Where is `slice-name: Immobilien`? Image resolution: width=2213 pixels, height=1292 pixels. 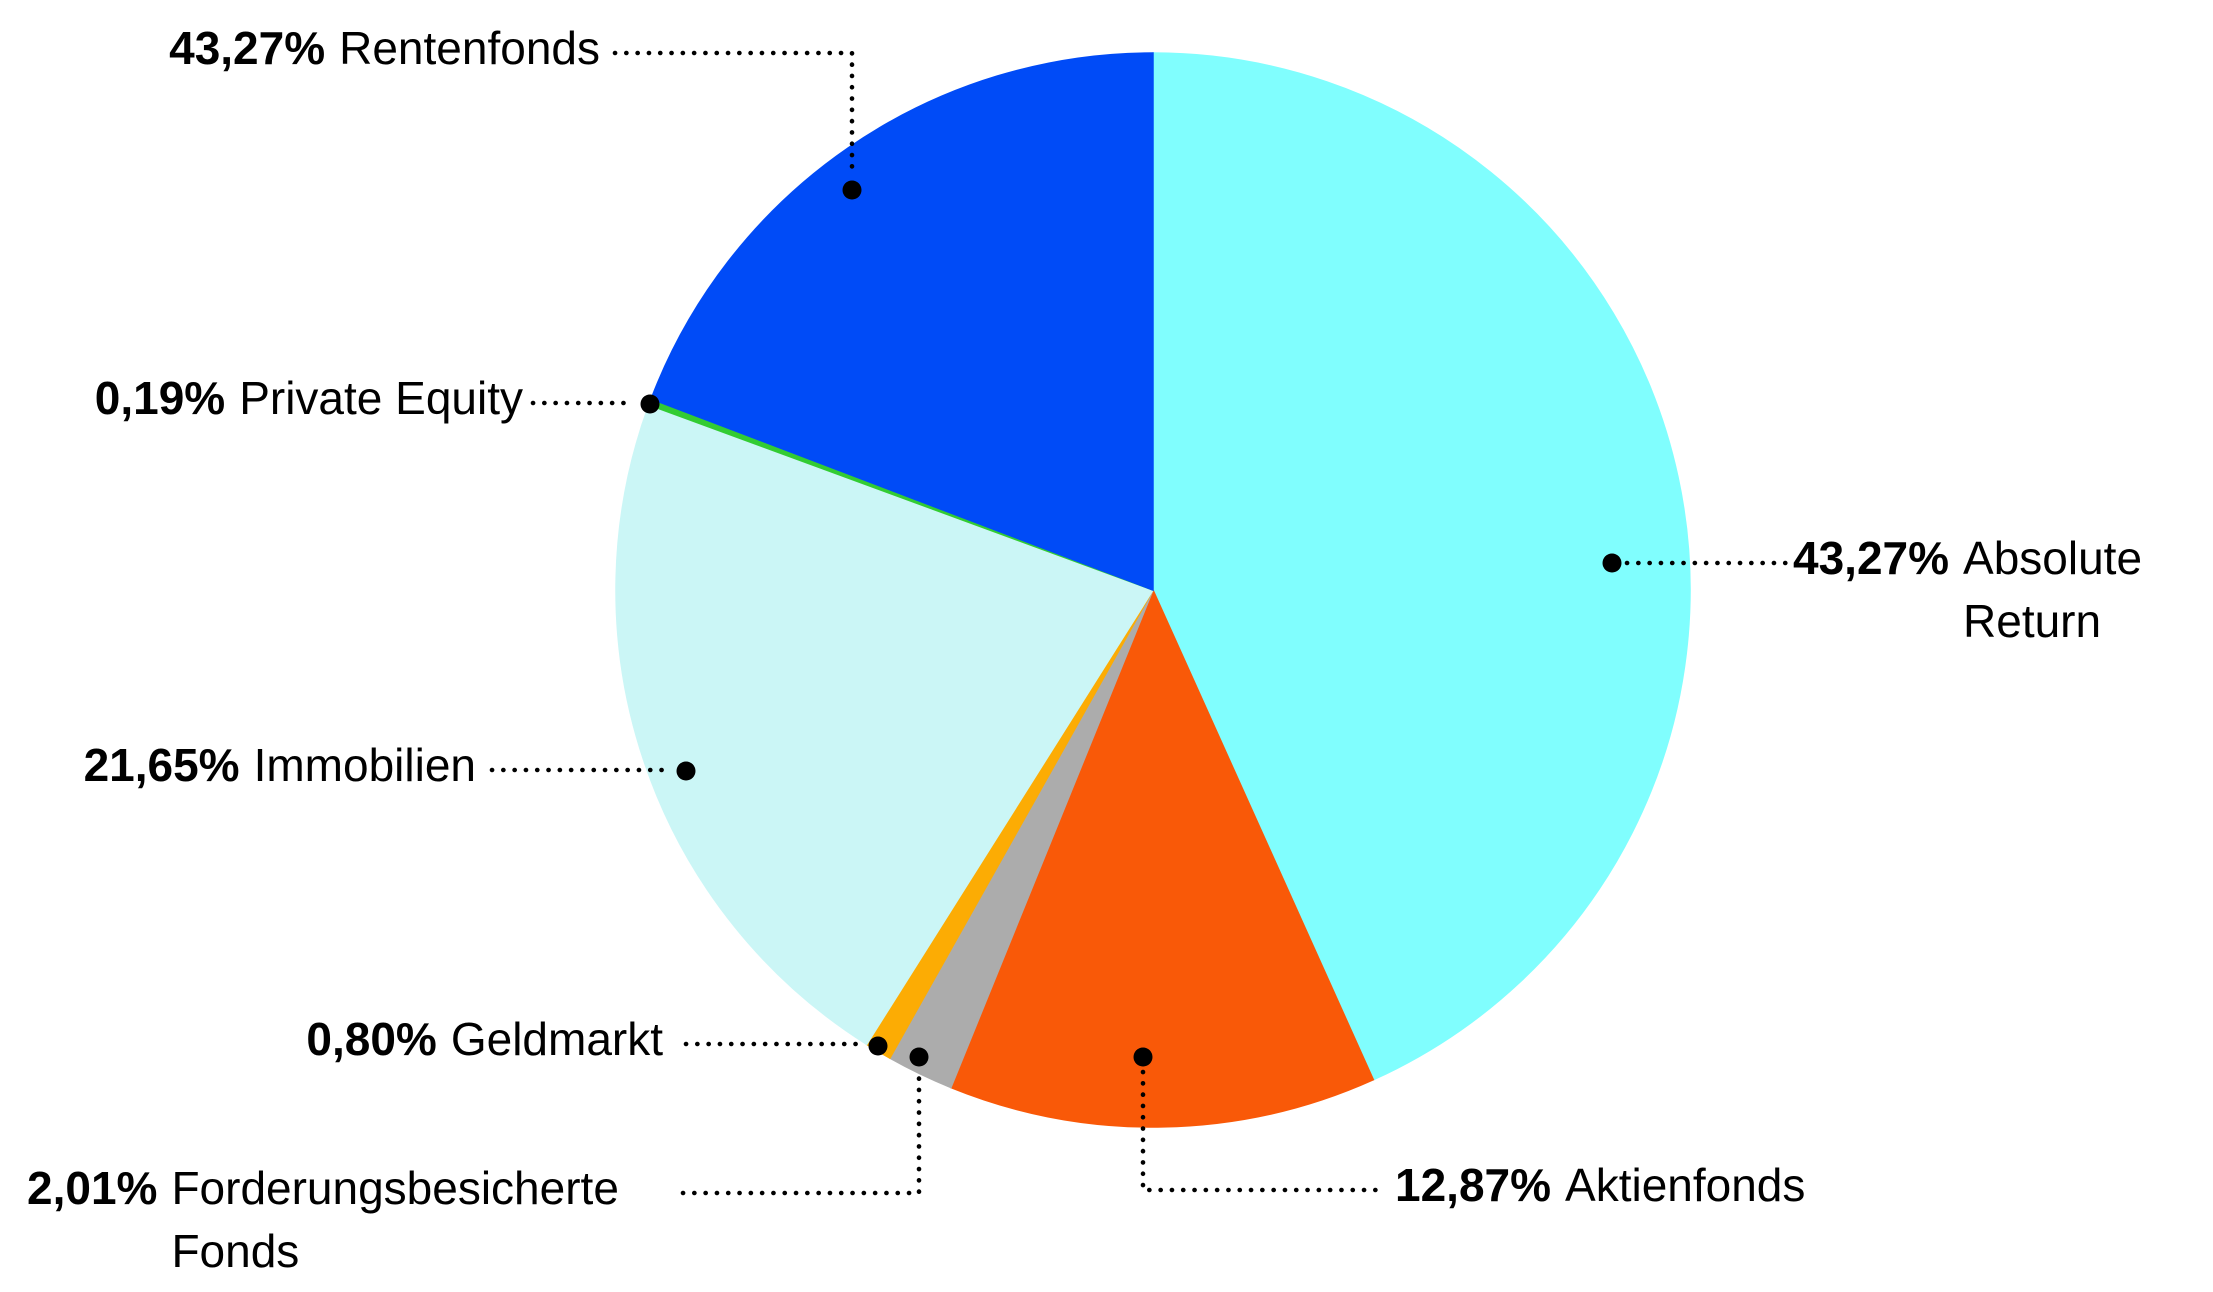
slice-name: Immobilien is located at coordinates (364, 765).